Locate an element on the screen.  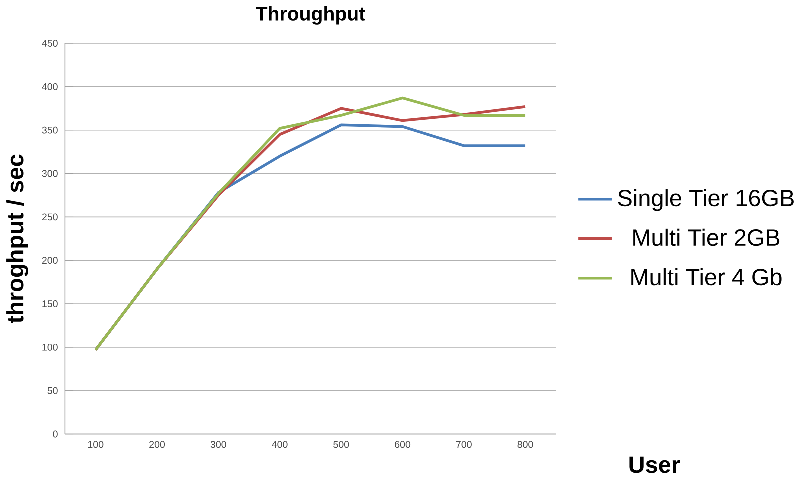
x-tick-label: 200 is located at coordinates (158, 444).